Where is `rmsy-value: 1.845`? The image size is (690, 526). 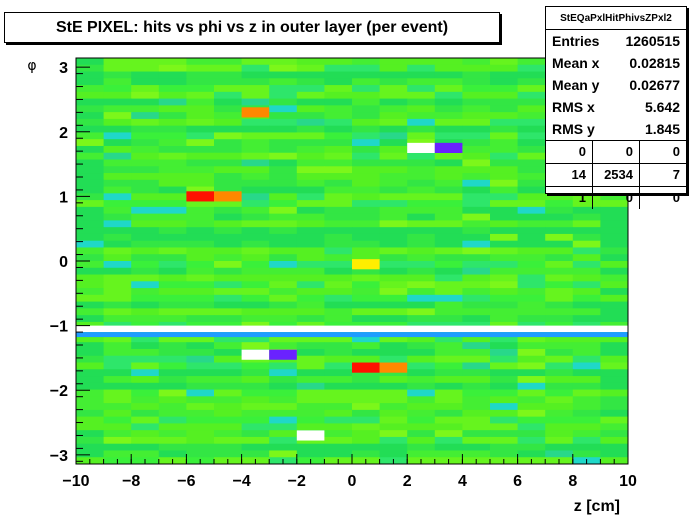
rmsy-value: 1.845 is located at coordinates (662, 129).